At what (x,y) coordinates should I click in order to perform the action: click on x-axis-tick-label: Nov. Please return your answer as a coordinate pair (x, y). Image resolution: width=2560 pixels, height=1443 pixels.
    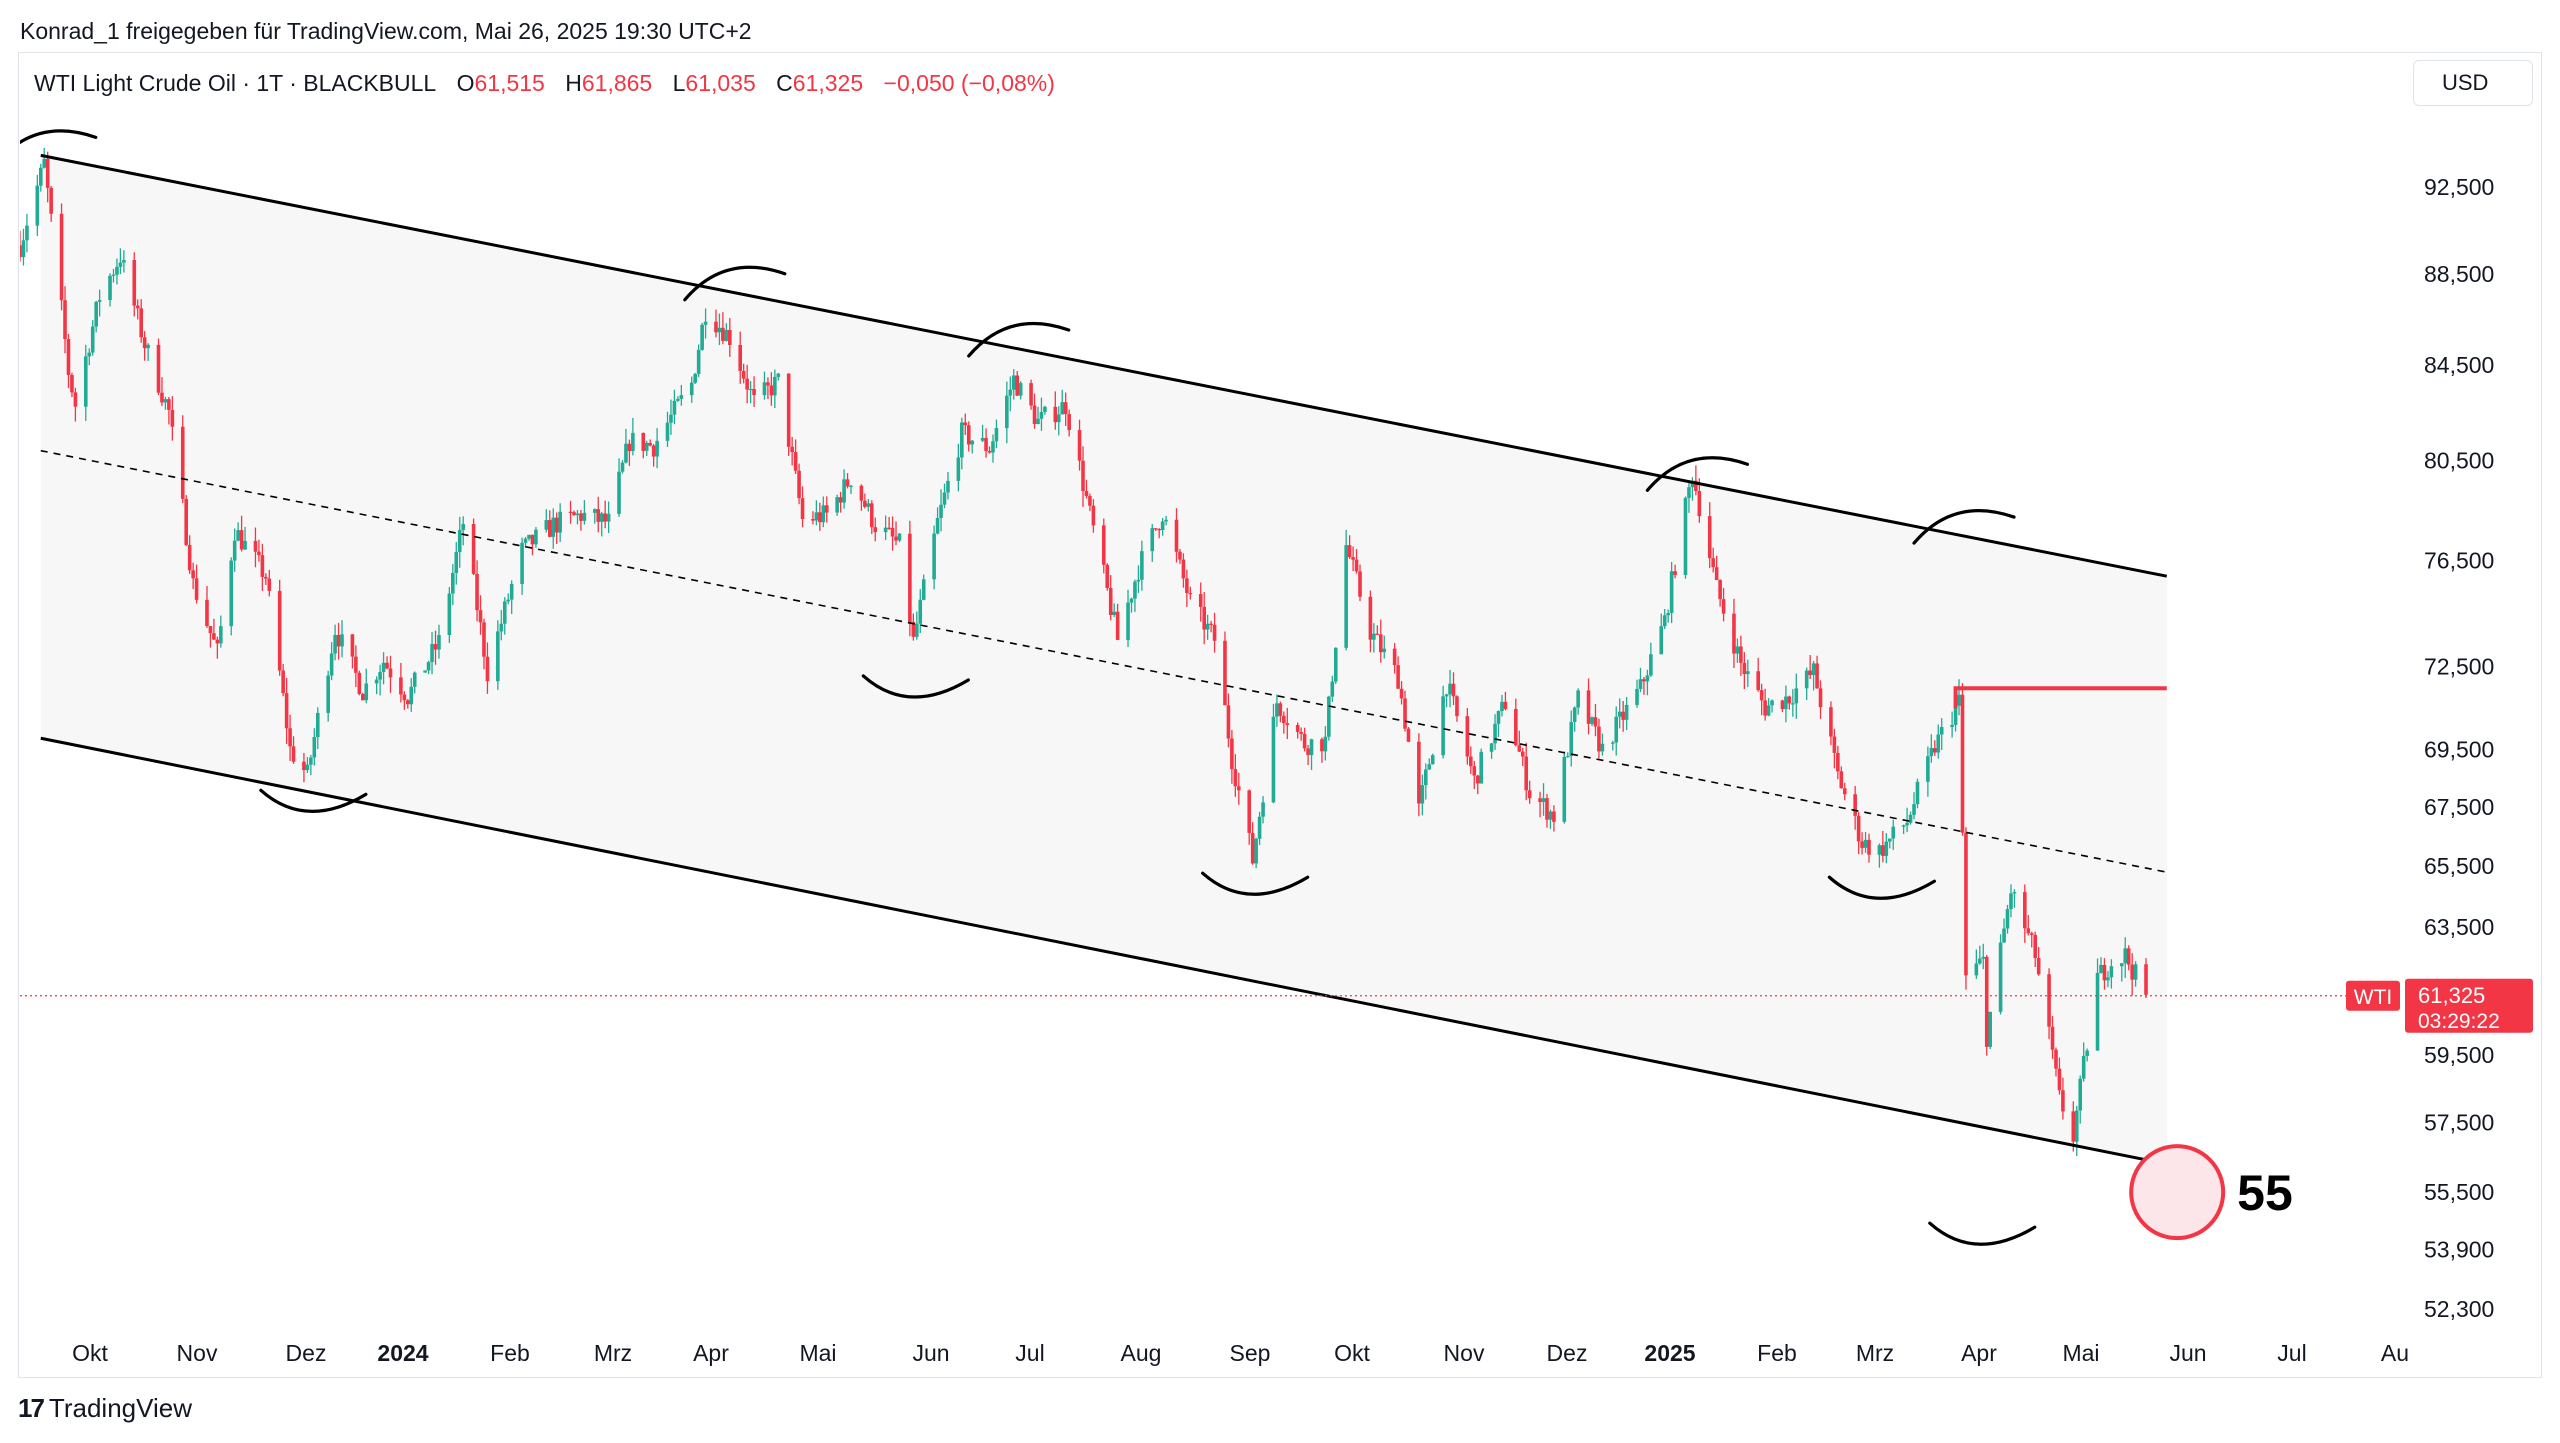
    Looking at the image, I should click on (1464, 1353).